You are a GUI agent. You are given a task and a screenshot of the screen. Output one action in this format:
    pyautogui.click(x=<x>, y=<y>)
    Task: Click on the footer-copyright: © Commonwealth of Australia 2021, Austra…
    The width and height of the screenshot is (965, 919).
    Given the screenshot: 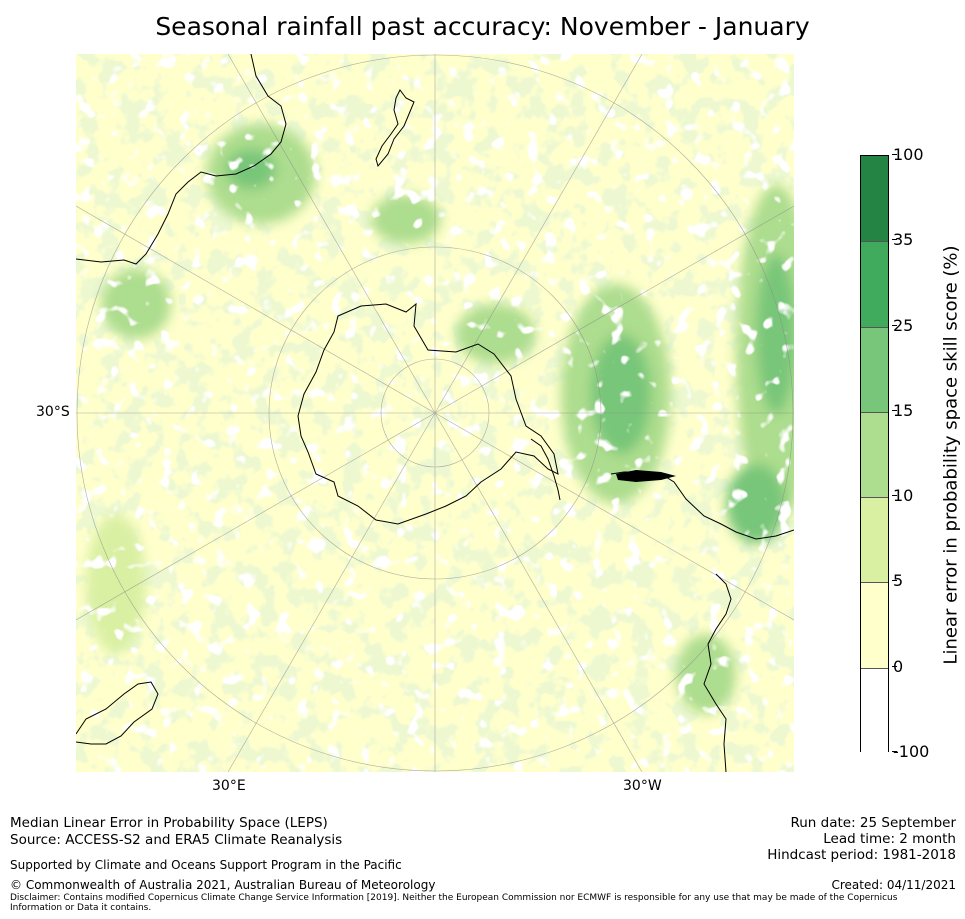 What is the action you would take?
    pyautogui.click(x=223, y=885)
    